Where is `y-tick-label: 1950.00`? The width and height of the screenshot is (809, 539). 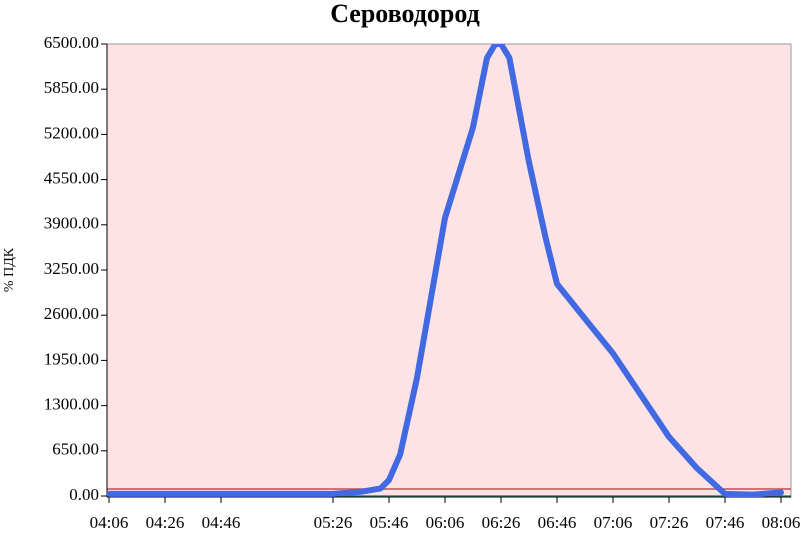
y-tick-label: 1950.00 is located at coordinates (71, 358).